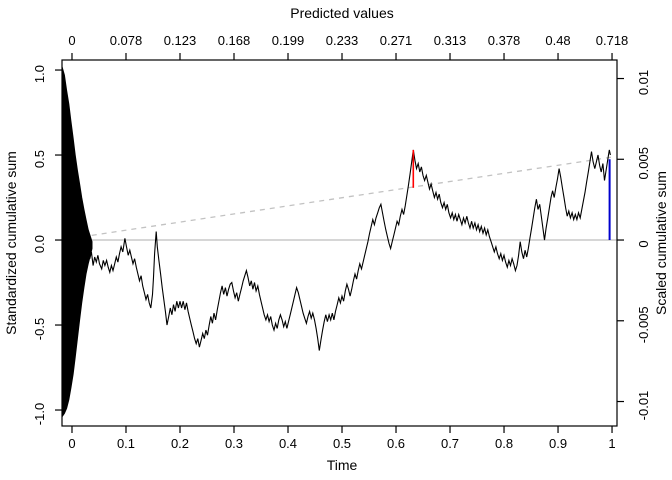 The width and height of the screenshot is (672, 480). What do you see at coordinates (180, 40) in the screenshot?
I see `predicted-values-axis-tick-label: 0.123` at bounding box center [180, 40].